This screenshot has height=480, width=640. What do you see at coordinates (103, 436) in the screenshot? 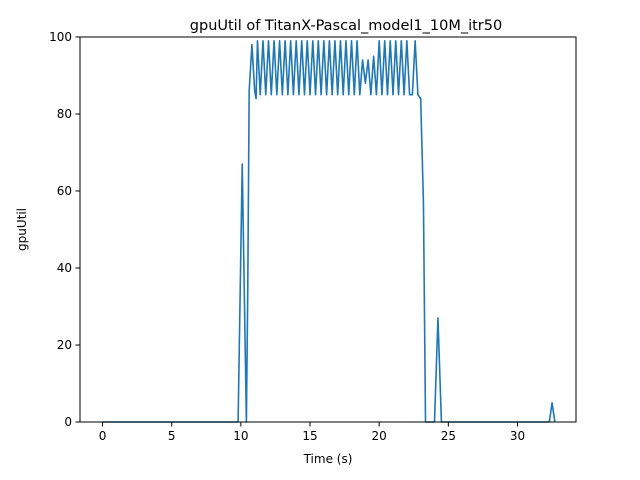
I see `x-tick-label: 0` at bounding box center [103, 436].